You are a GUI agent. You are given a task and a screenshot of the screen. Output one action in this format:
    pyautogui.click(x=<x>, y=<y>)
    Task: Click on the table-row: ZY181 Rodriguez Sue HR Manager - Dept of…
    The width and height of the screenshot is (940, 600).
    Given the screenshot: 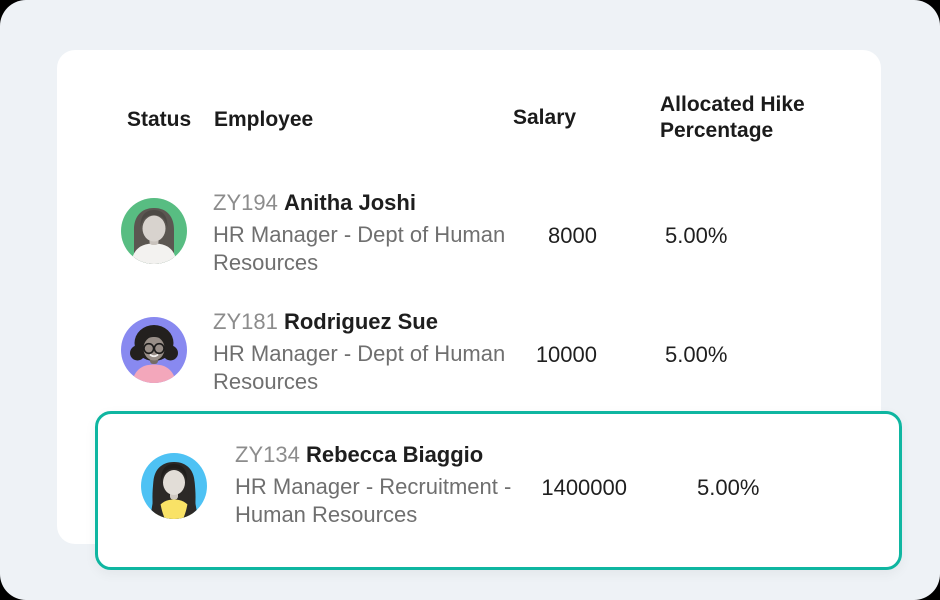 What is the action you would take?
    pyautogui.click(x=445, y=357)
    